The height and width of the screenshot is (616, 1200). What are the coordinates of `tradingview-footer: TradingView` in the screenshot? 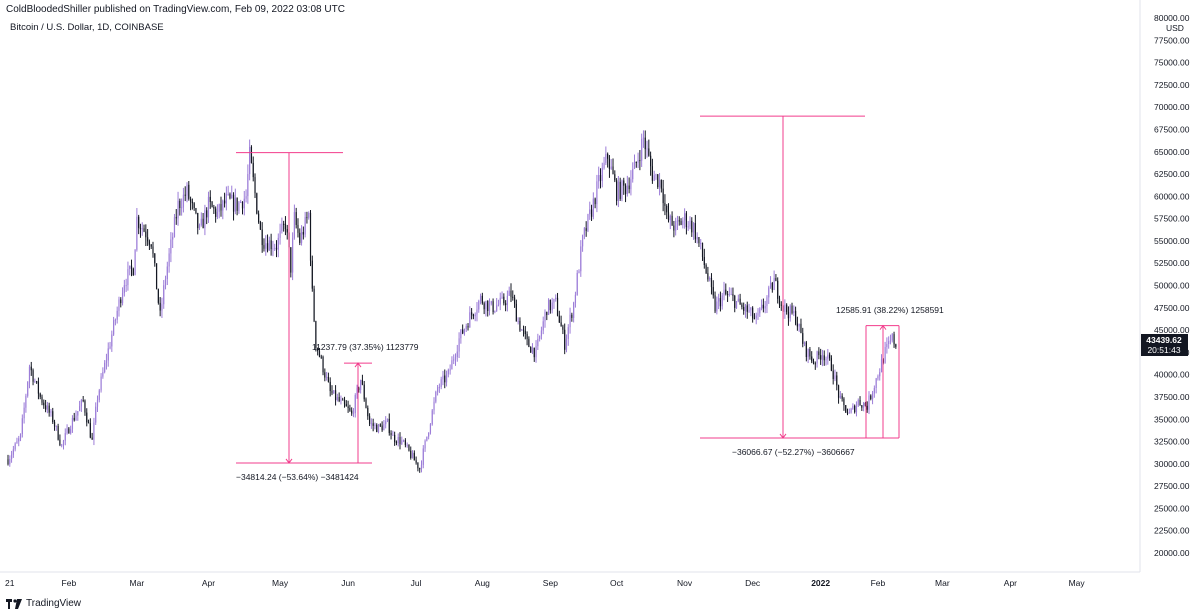 It's located at (43, 603).